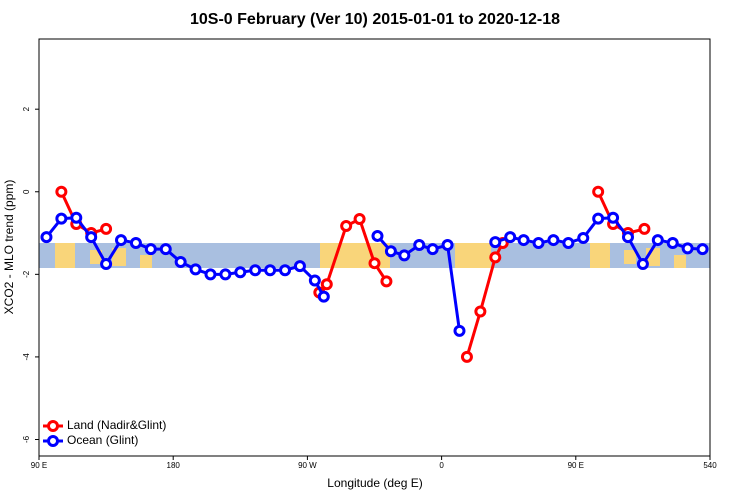 The image size is (750, 500). I want to click on y-axis-label: XCO2 - MLO trend (ppm), so click(9, 247).